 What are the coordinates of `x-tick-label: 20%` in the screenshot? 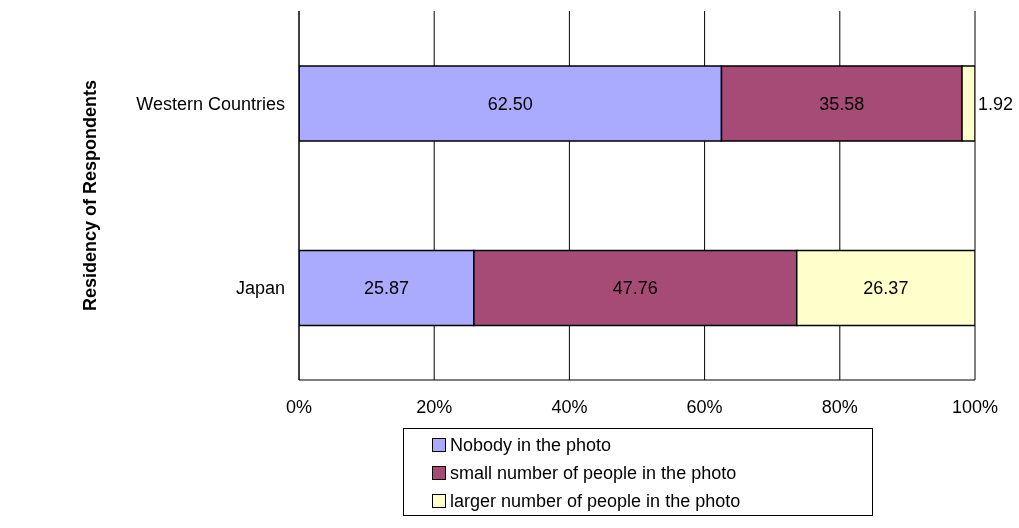 It's located at (434, 406).